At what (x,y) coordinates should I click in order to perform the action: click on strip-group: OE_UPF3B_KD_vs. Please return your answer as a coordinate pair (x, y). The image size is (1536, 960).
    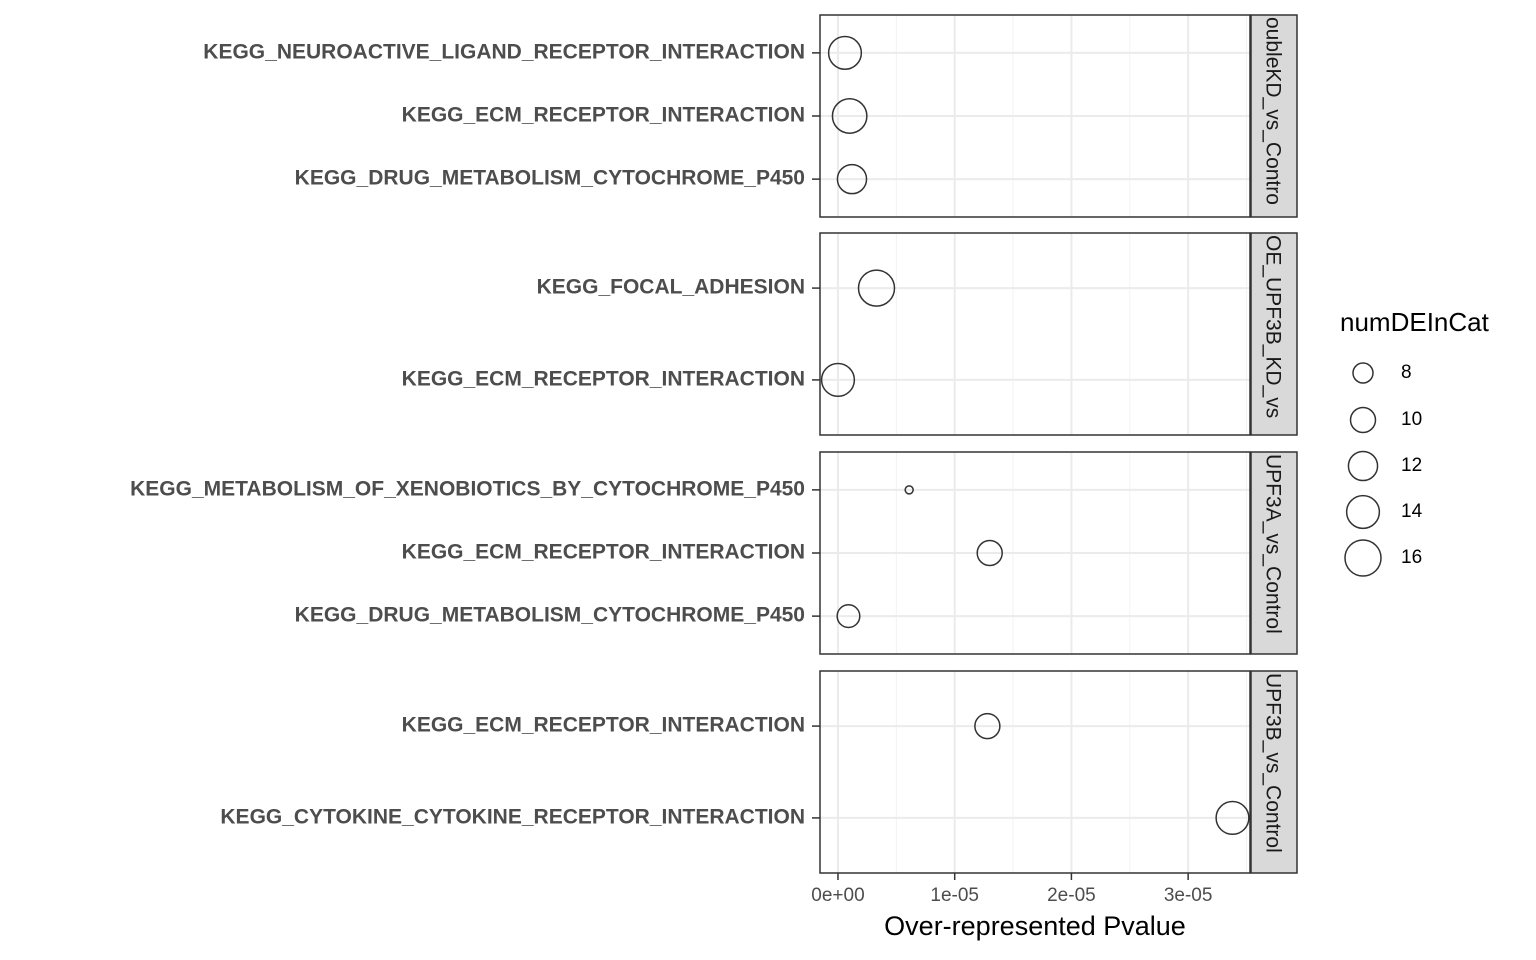
    Looking at the image, I should click on (1272, 326).